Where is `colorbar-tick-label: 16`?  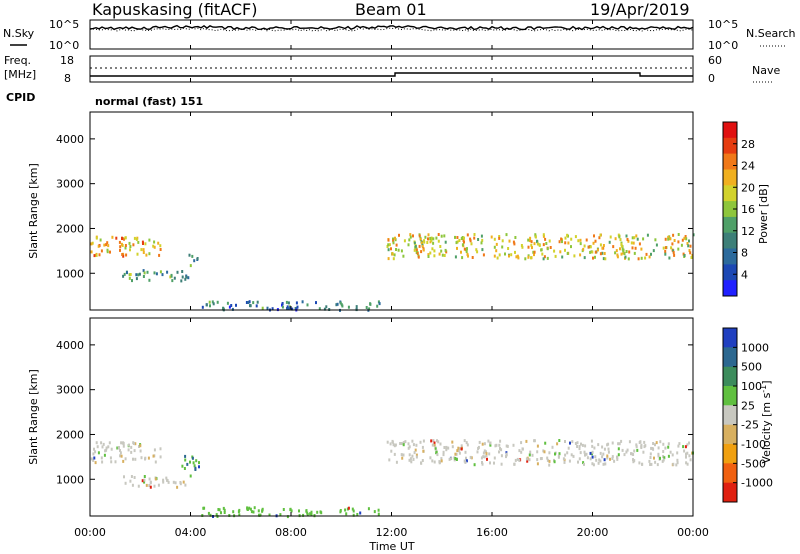 colorbar-tick-label: 16 is located at coordinates (748, 209).